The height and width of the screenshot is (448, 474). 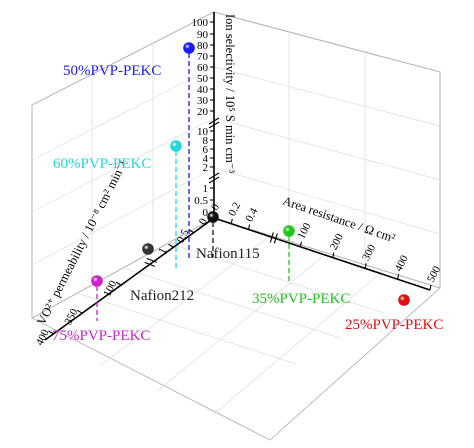 I want to click on point-60-pvp-pekc, so click(x=176, y=146).